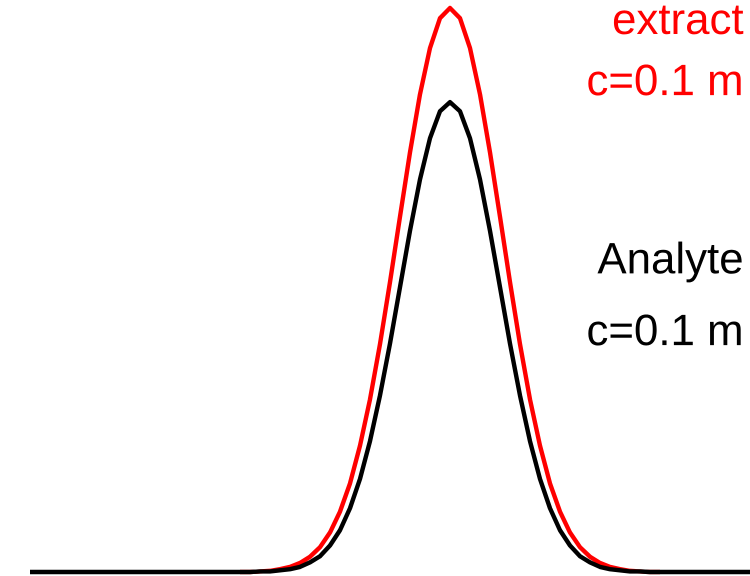  What do you see at coordinates (669, 262) in the screenshot?
I see `text: Analyte` at bounding box center [669, 262].